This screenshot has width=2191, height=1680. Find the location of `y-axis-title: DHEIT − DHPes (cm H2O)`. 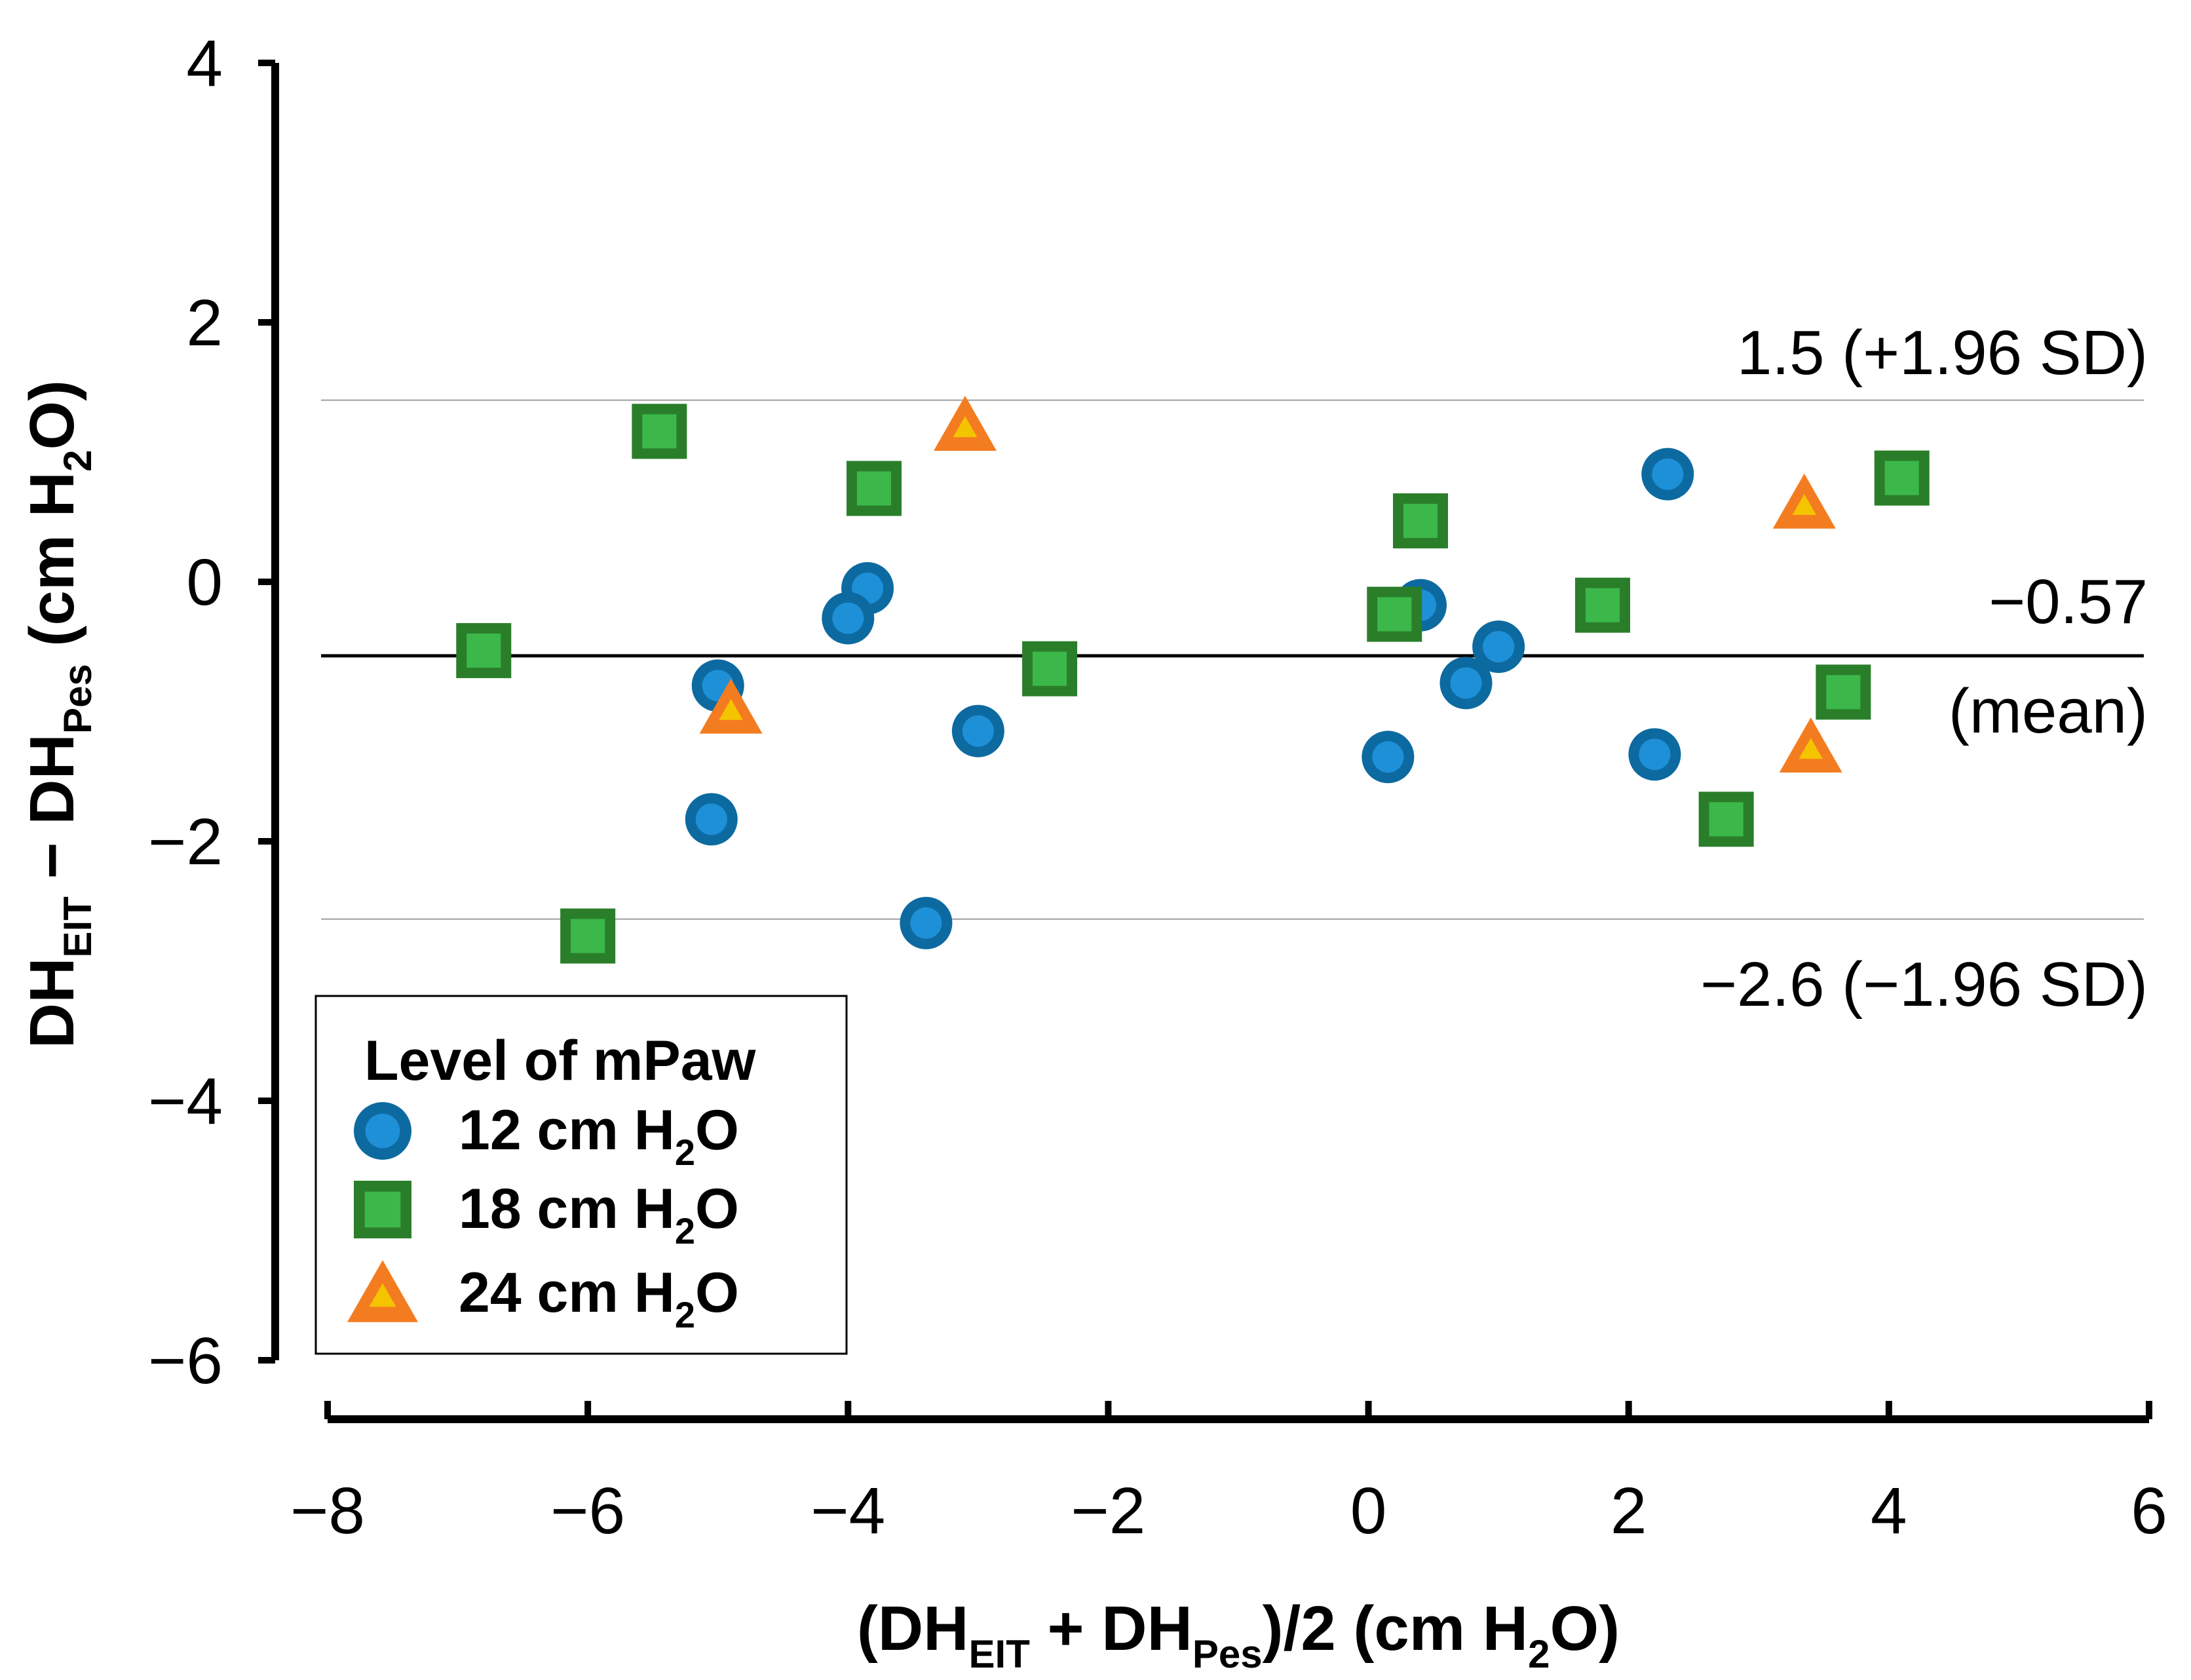

y-axis-title: DHEIT − DHPes (cm H2O) is located at coordinates (58, 714).